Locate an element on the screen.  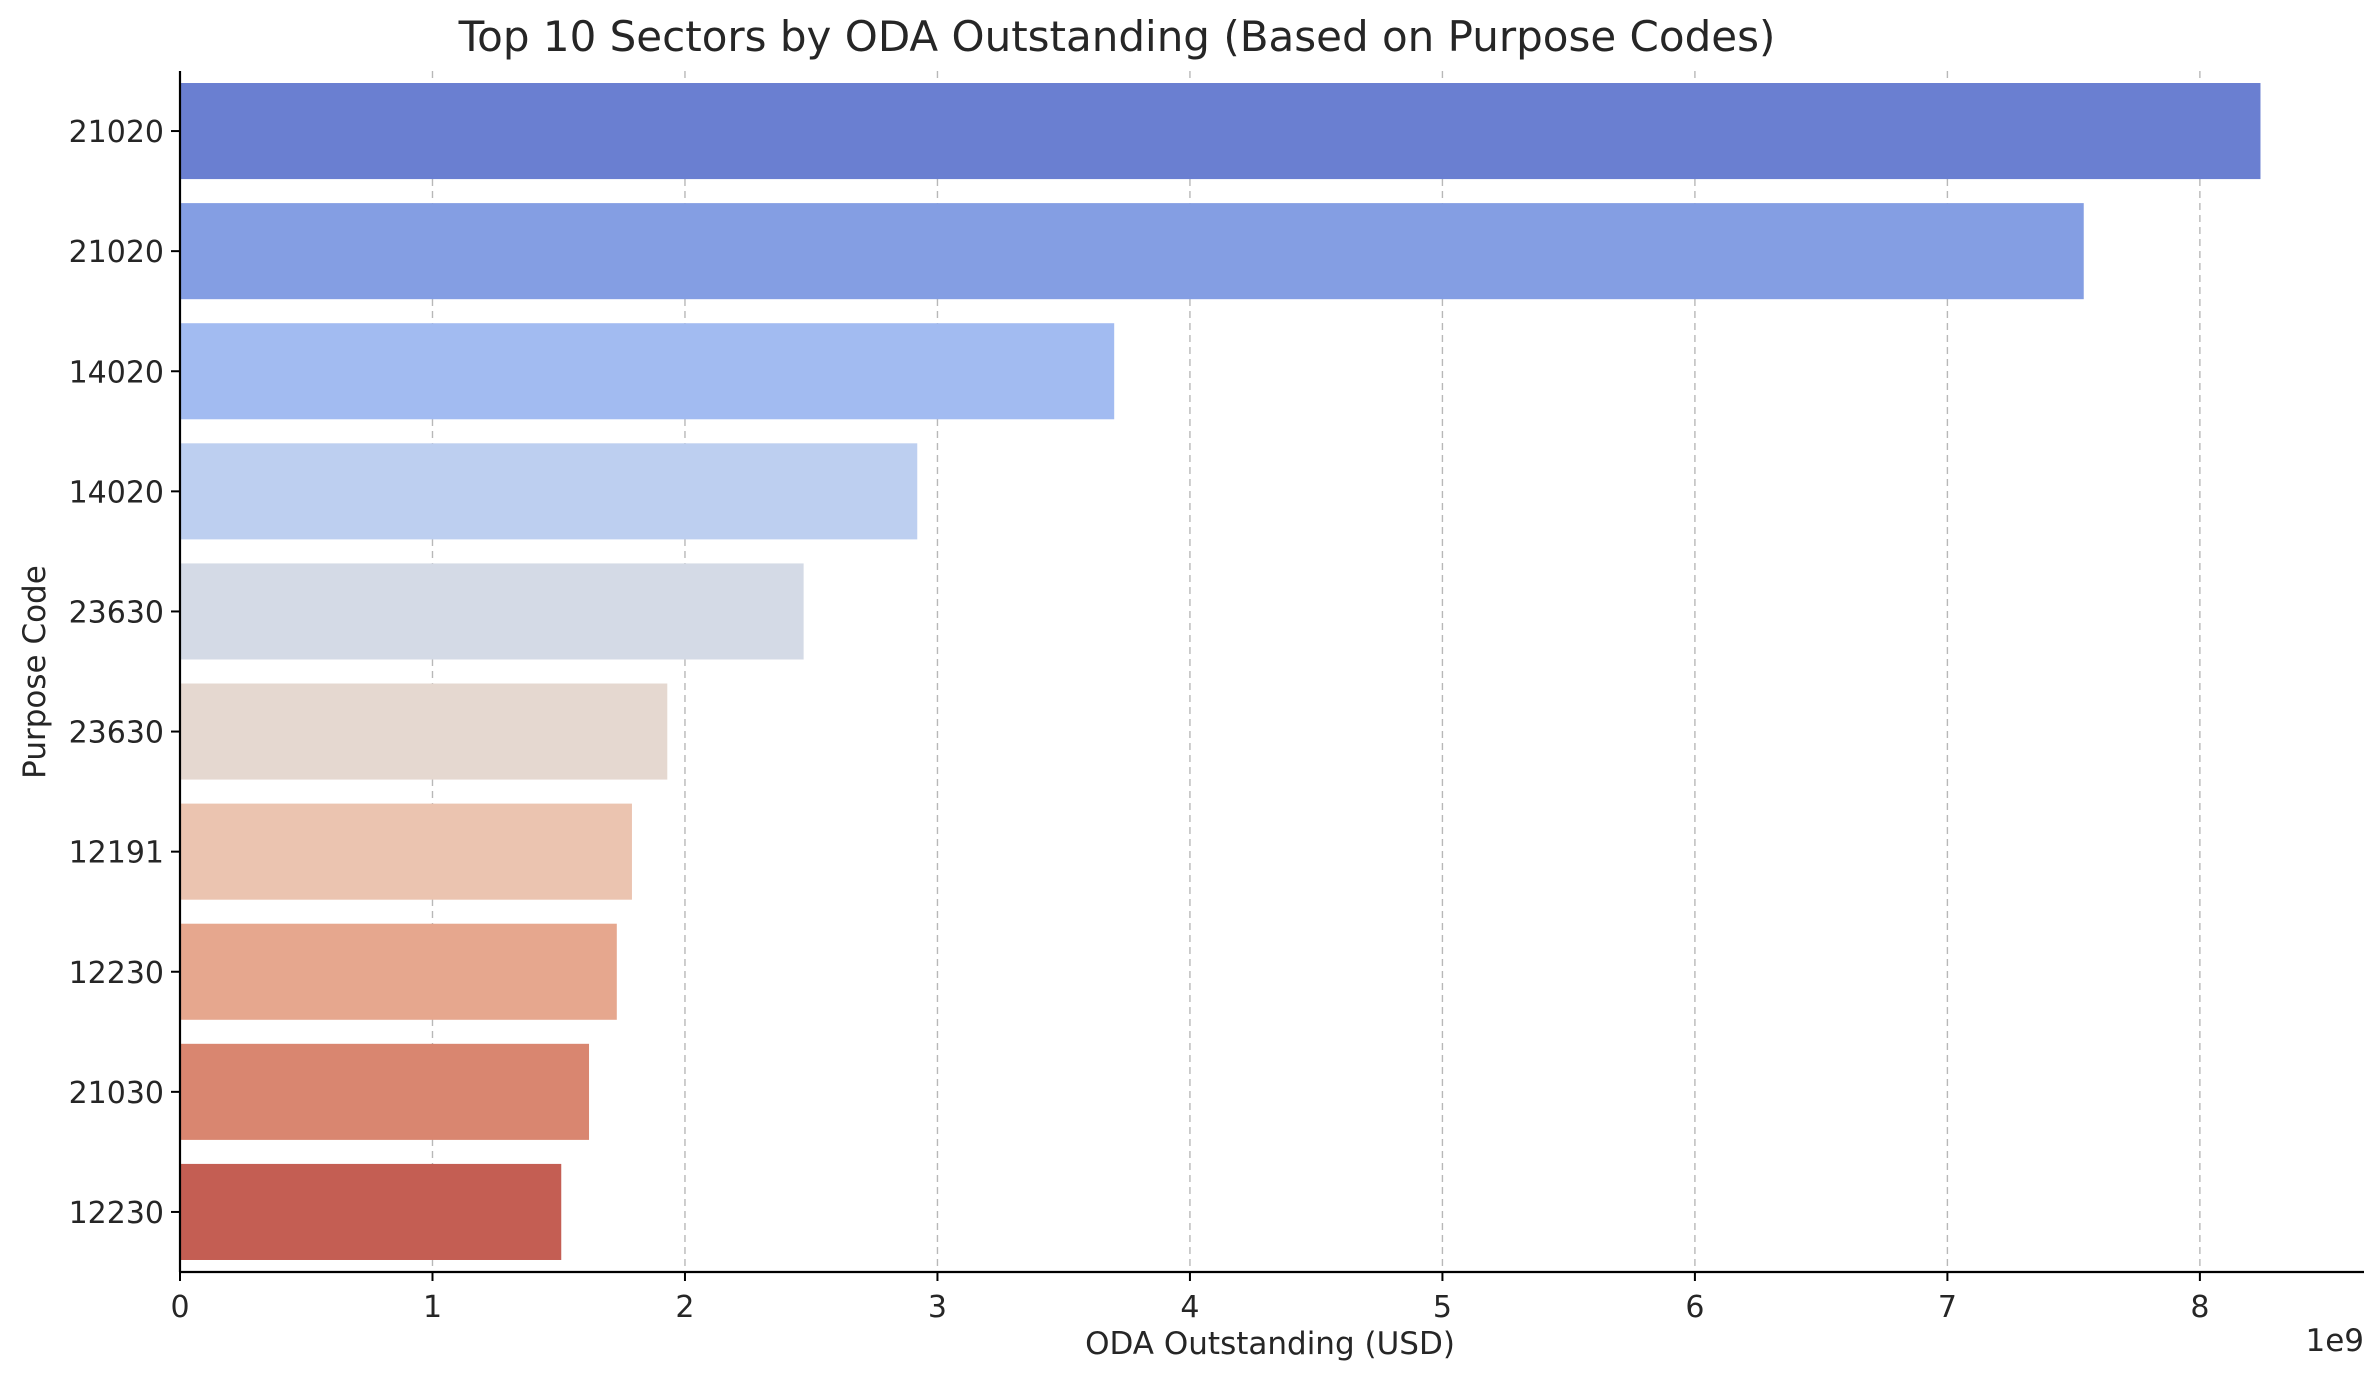
y-tick-label: 12191 is located at coordinates (116, 853).